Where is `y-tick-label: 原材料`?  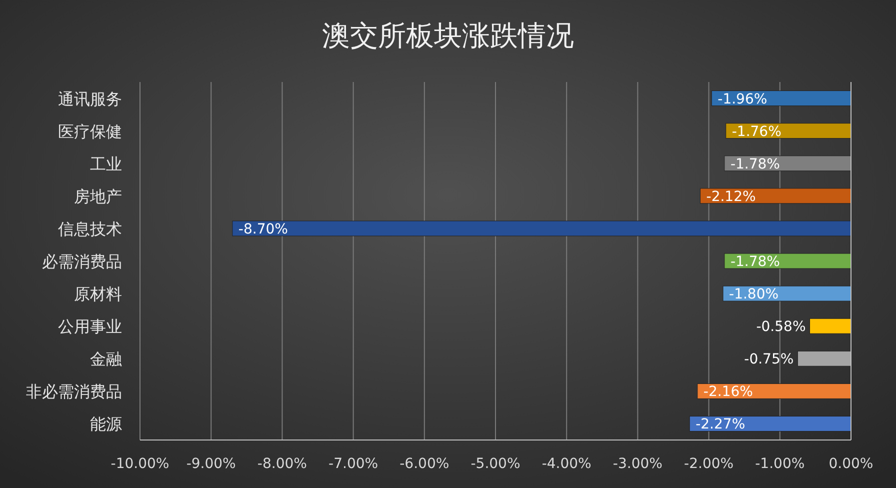
y-tick-label: 原材料 is located at coordinates (98, 294).